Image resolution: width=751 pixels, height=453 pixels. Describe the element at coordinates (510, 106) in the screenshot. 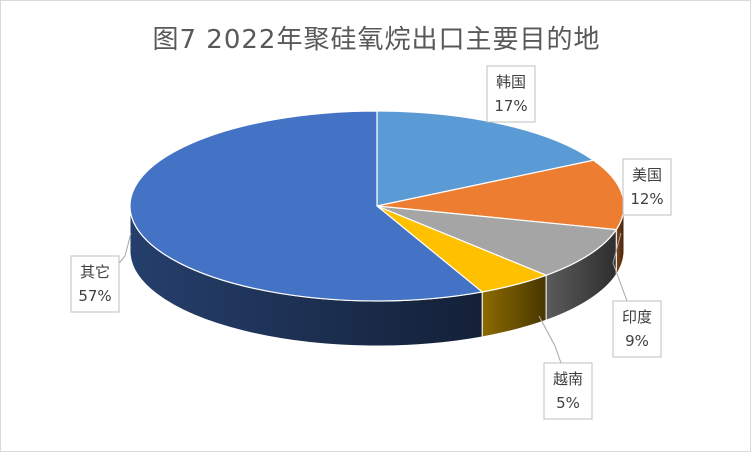

I see `data-label-value-0: 17%` at that location.